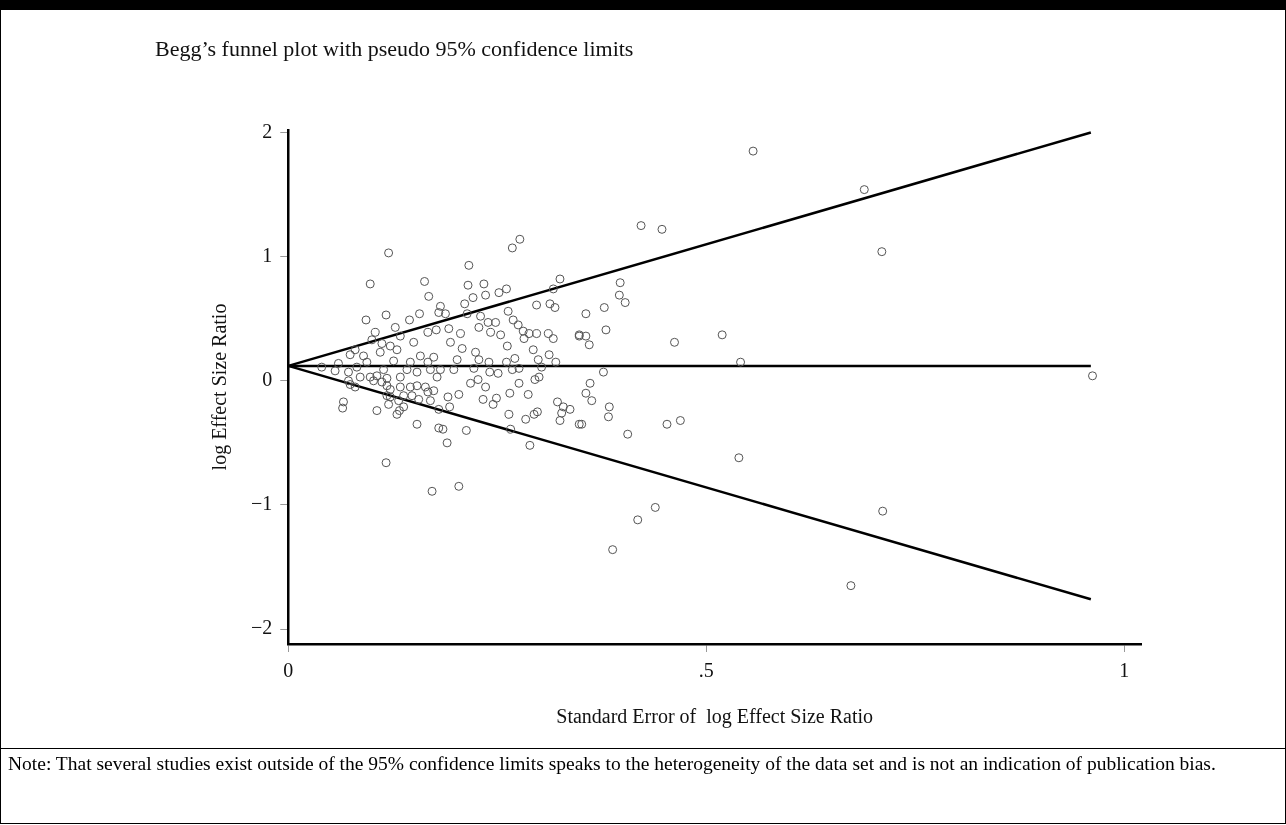 The image size is (1286, 825). What do you see at coordinates (220, 387) in the screenshot?
I see `y-axis-title: log Effect Size Ratio` at bounding box center [220, 387].